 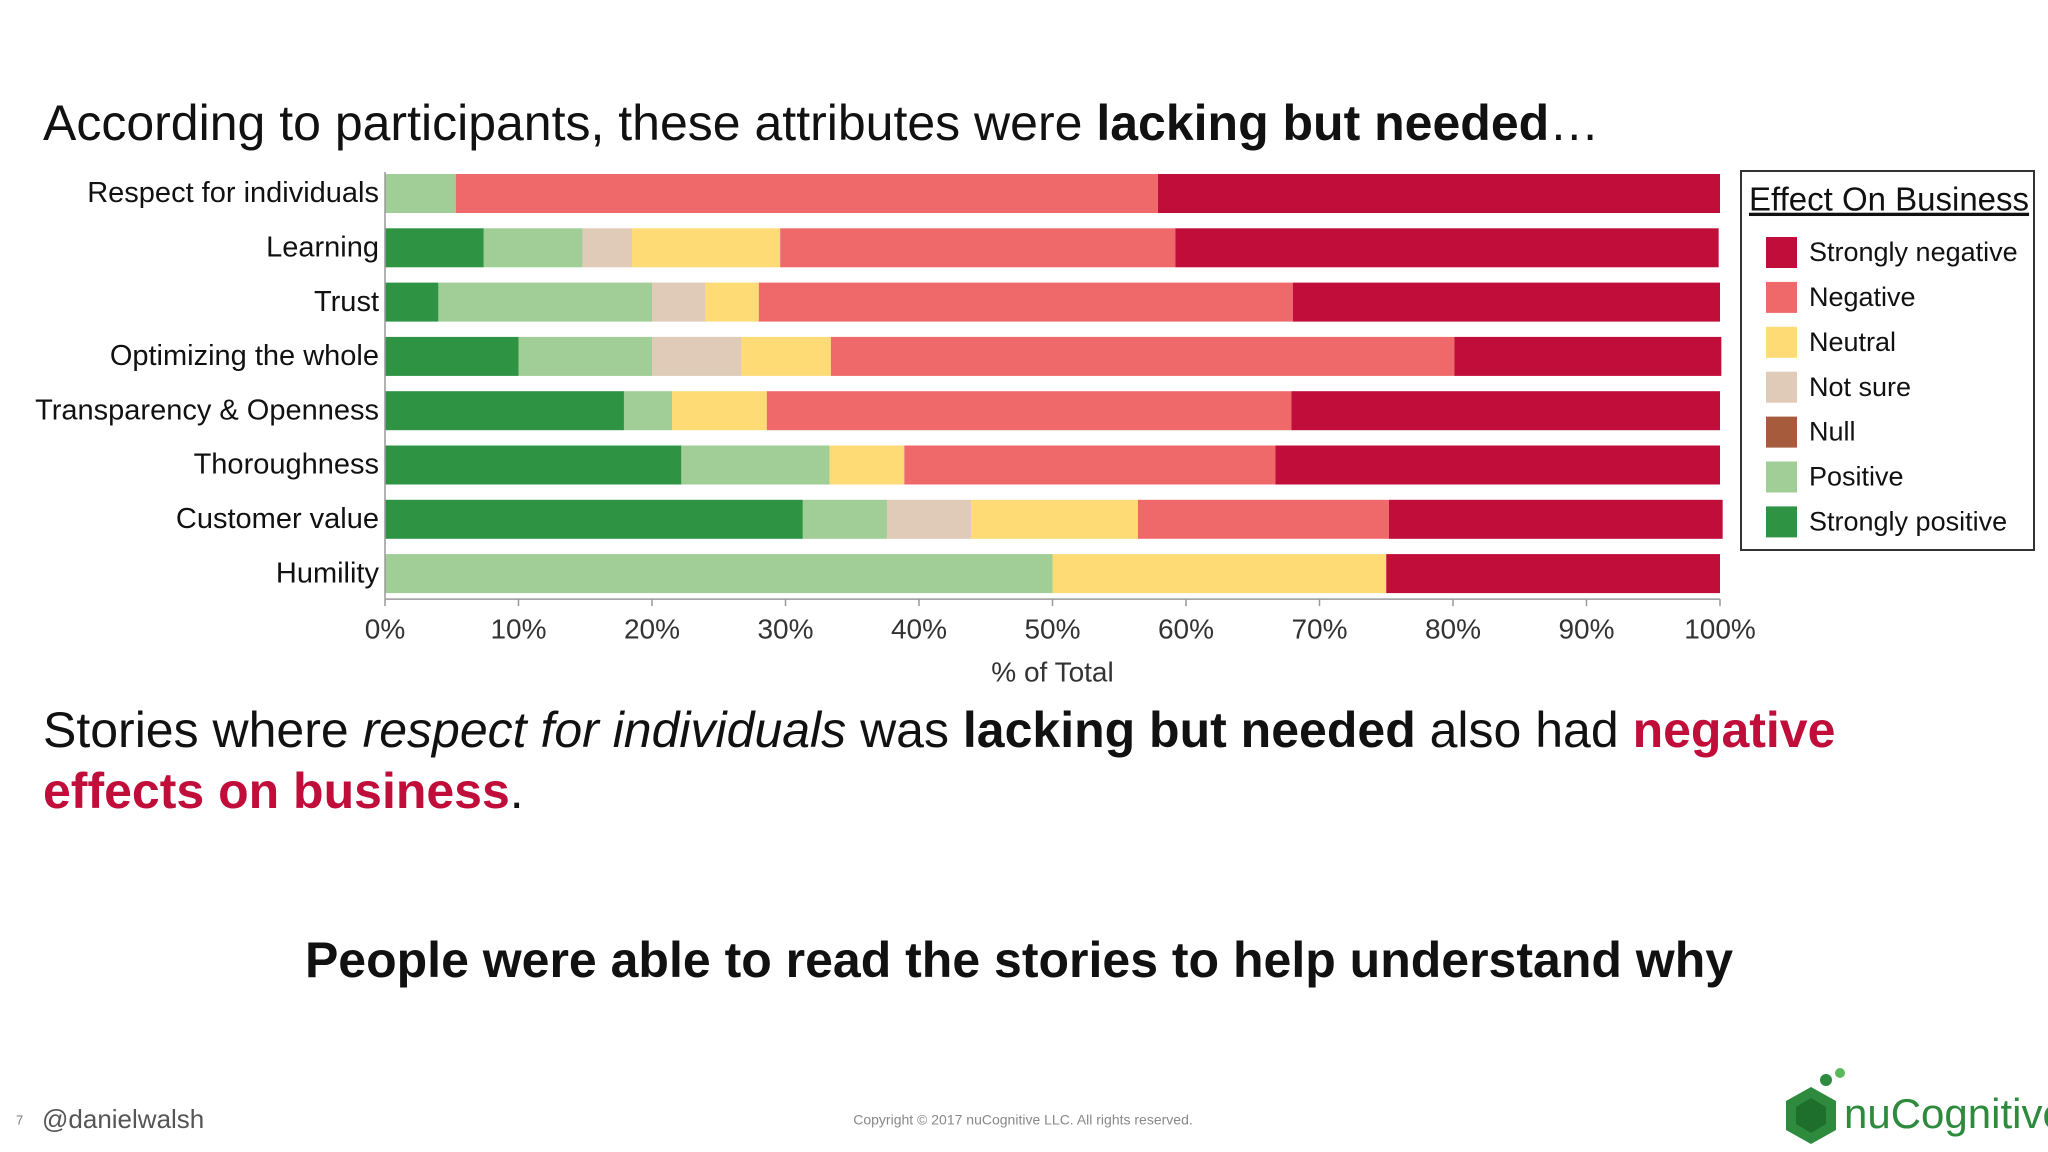 What do you see at coordinates (1832, 432) in the screenshot?
I see `legend-label: Null` at bounding box center [1832, 432].